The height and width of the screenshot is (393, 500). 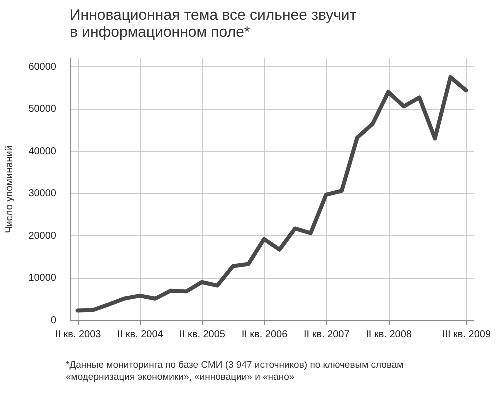 I want to click on x-tick-label: II кв. 2007, so click(x=327, y=335).